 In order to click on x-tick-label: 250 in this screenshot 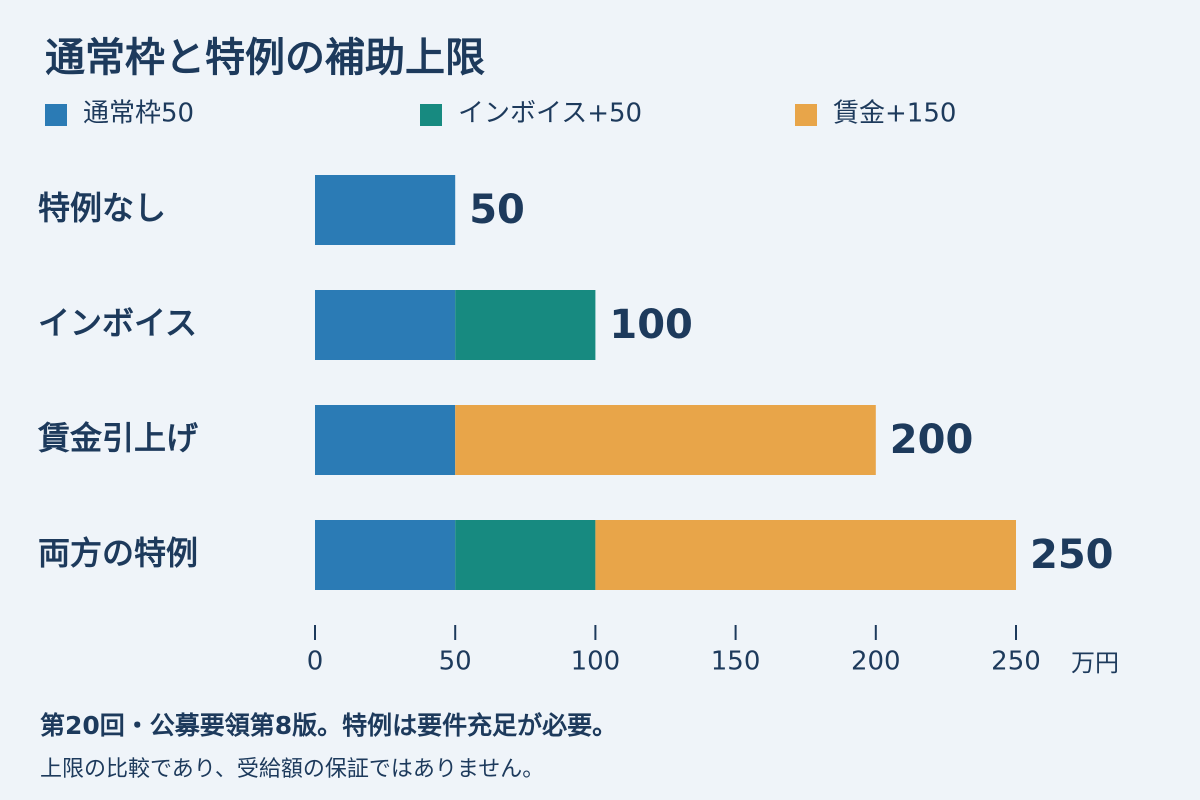, I will do `click(1016, 662)`.